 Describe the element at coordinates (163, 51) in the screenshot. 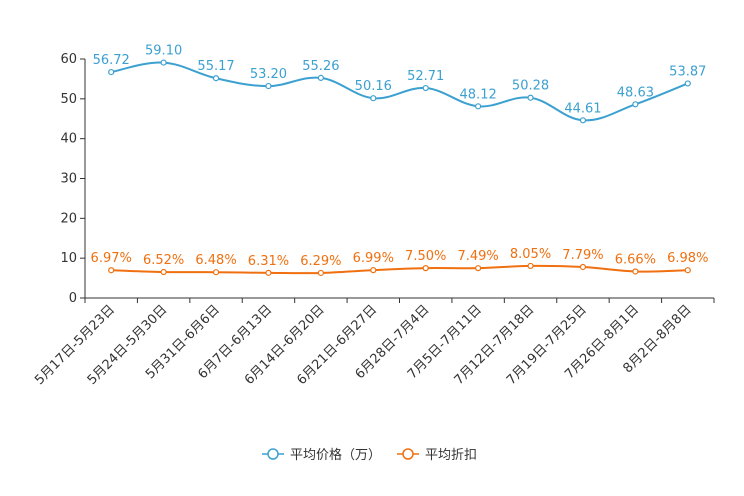

I see `data-label: 59.10` at that location.